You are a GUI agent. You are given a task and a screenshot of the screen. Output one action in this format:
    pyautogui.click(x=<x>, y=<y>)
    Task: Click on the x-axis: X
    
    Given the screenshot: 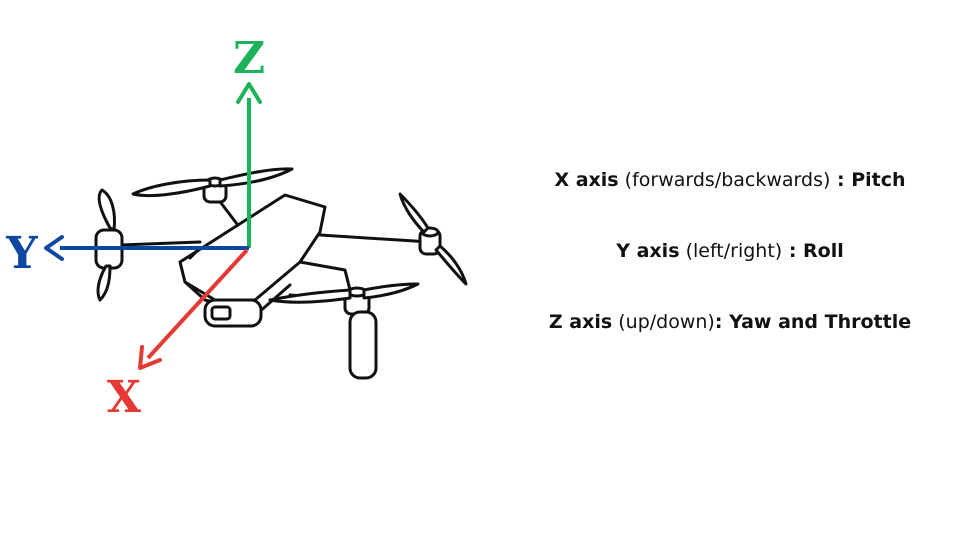 What is the action you would take?
    pyautogui.click(x=178, y=335)
    